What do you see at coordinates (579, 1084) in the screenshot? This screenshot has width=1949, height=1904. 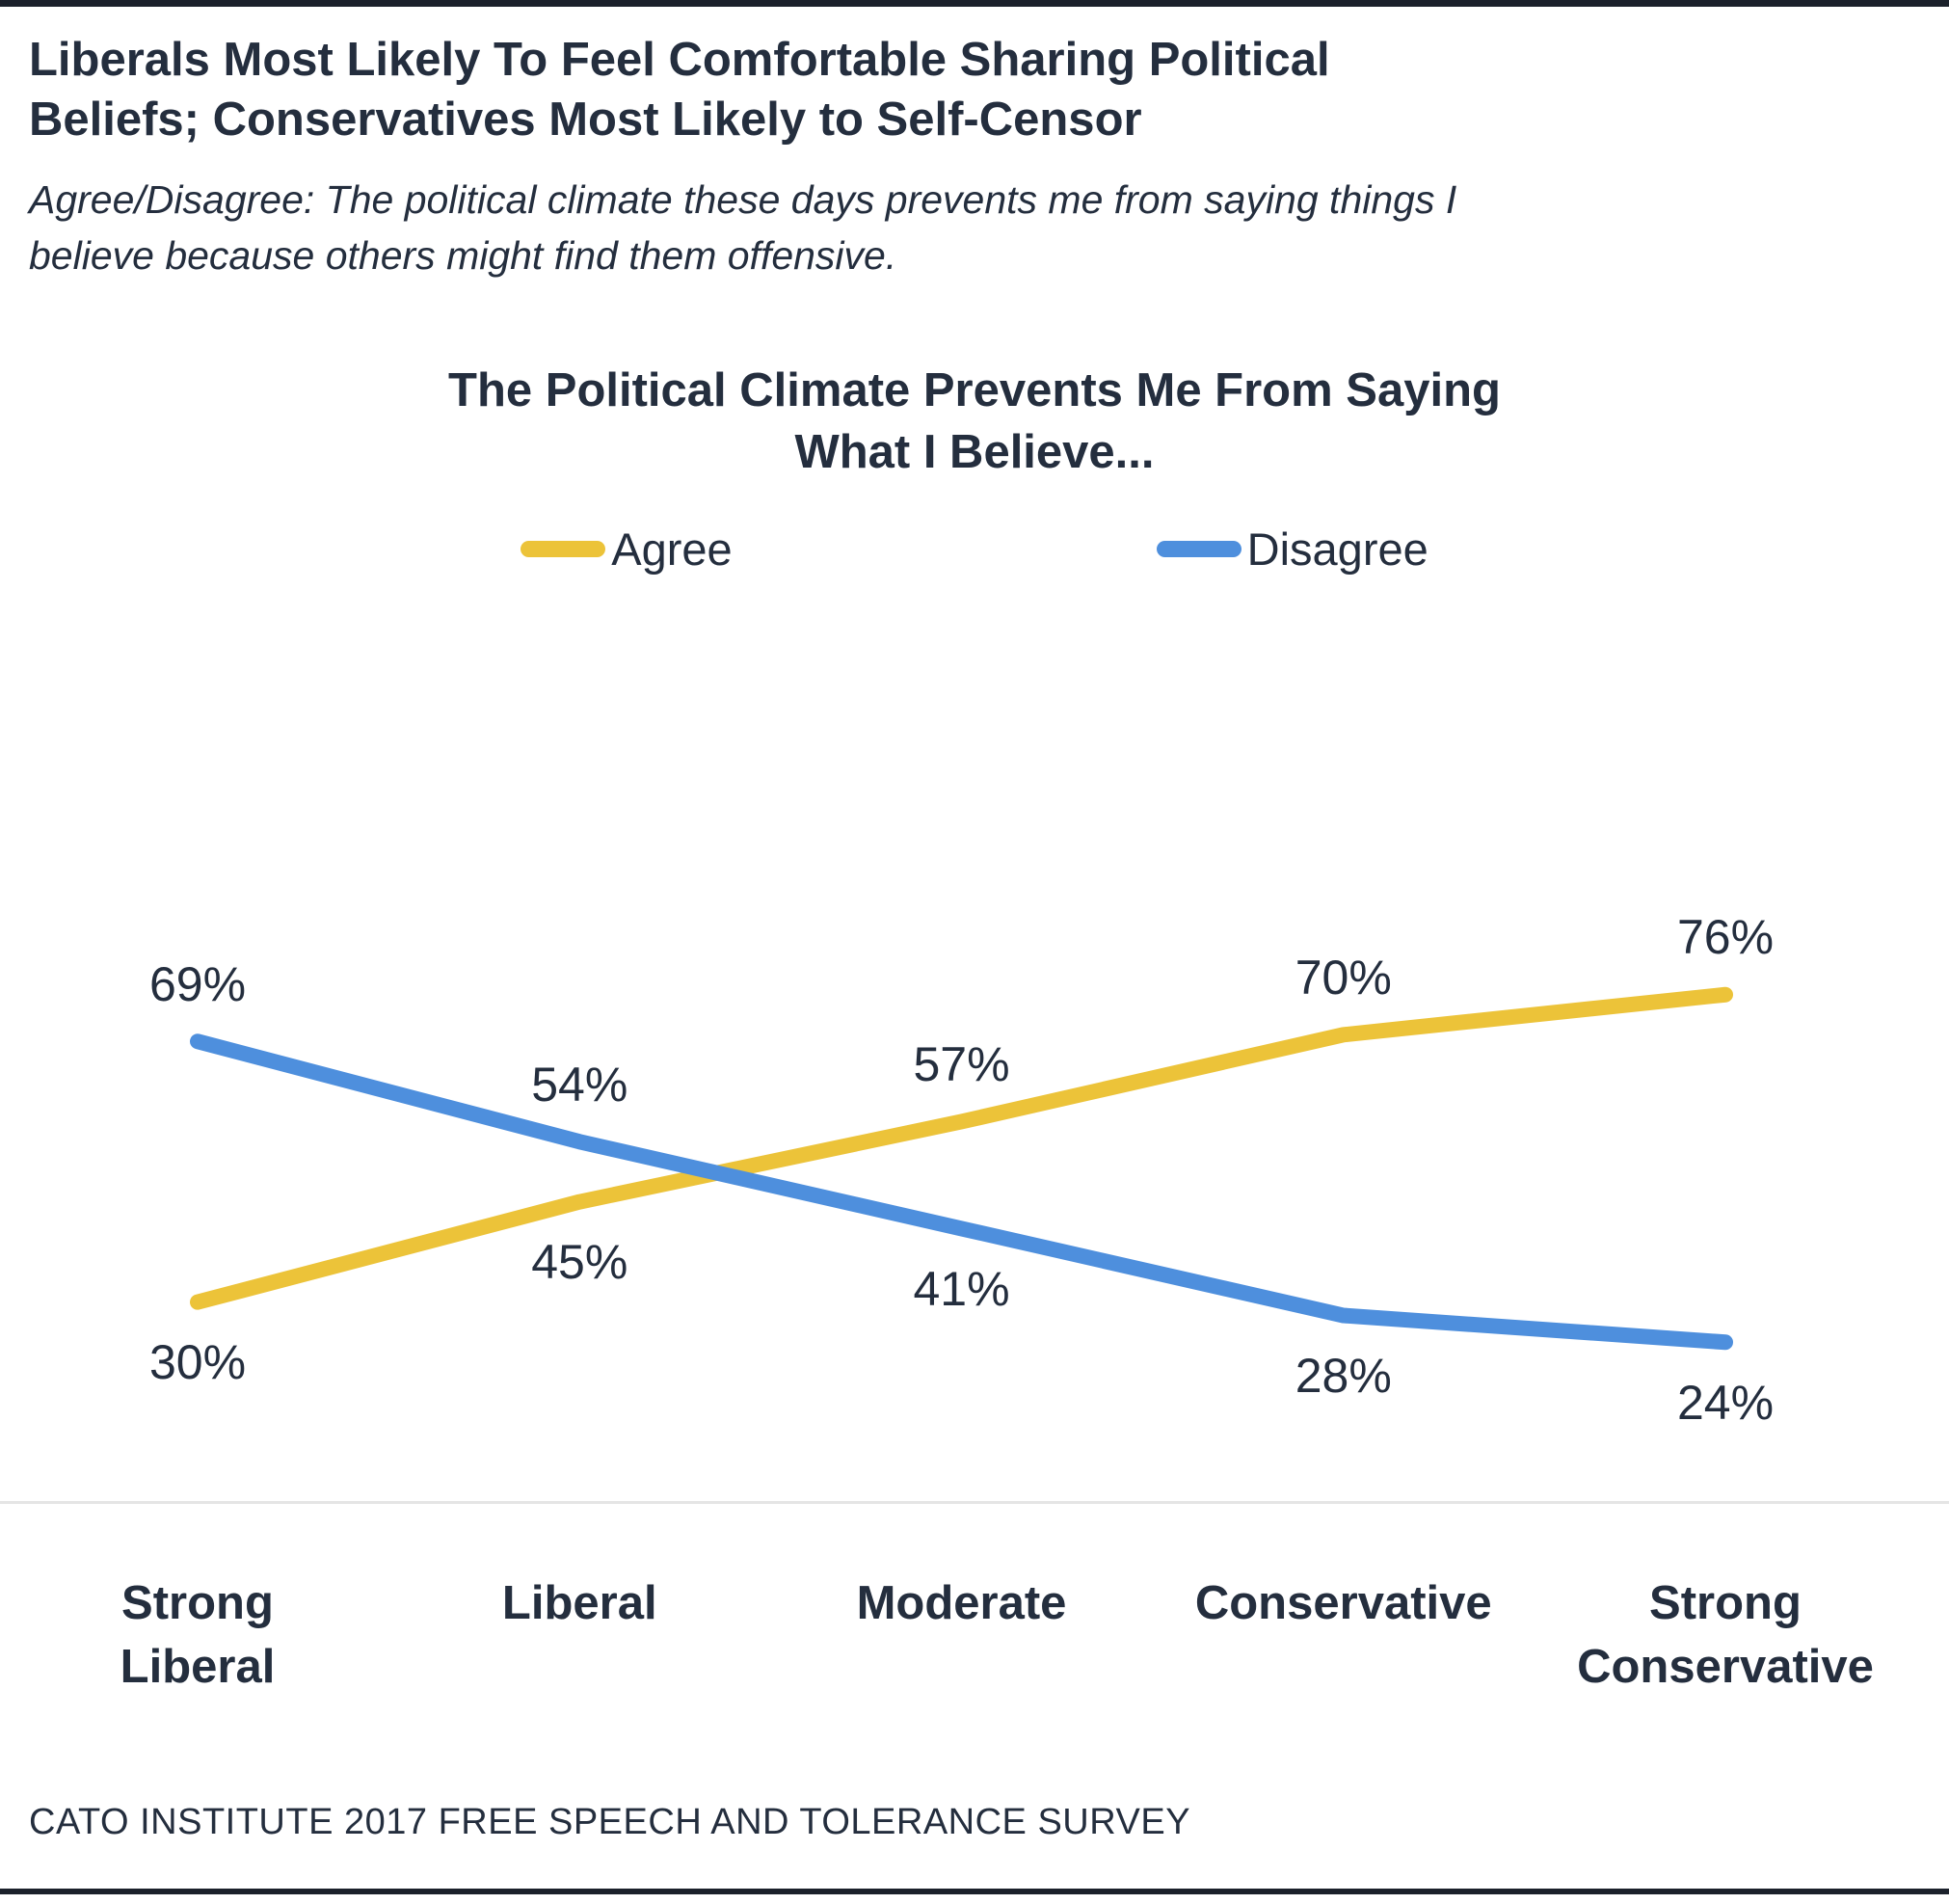 I see `data-label-disagree-1: 54%` at bounding box center [579, 1084].